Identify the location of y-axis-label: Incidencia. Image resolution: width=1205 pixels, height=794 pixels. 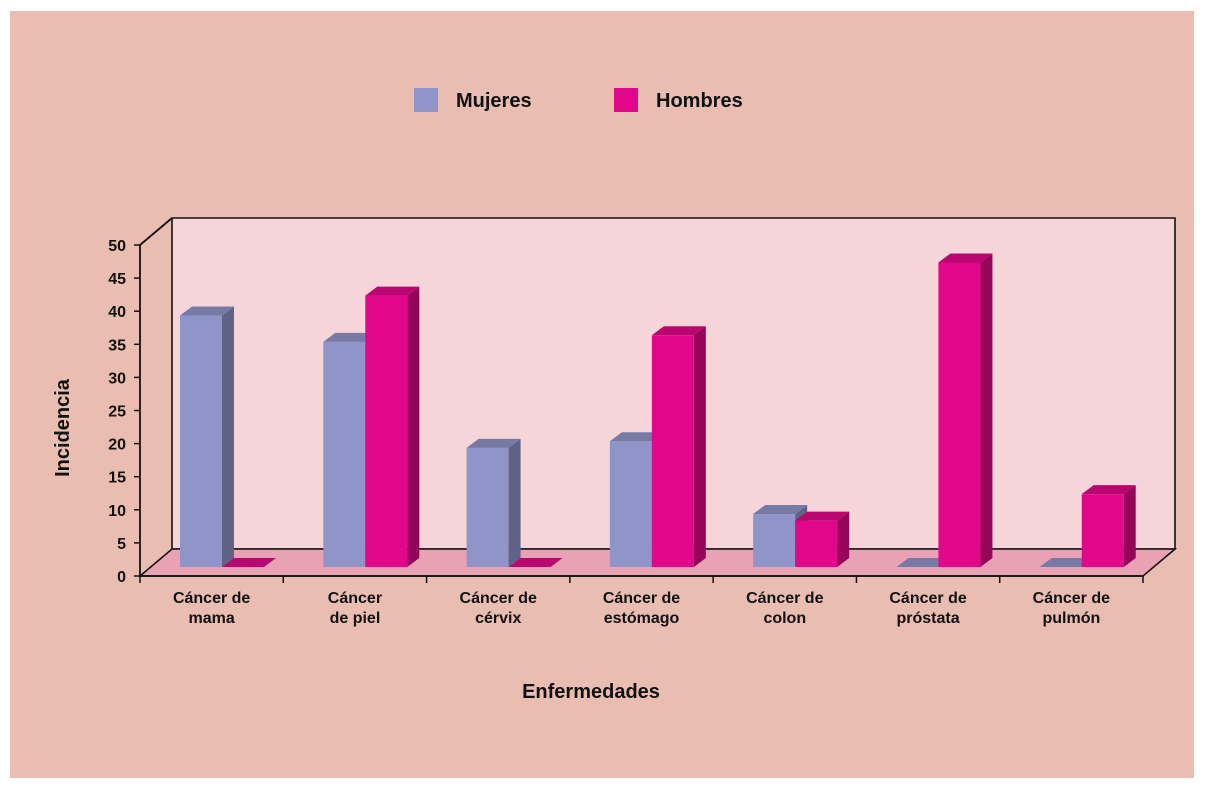
(63, 427).